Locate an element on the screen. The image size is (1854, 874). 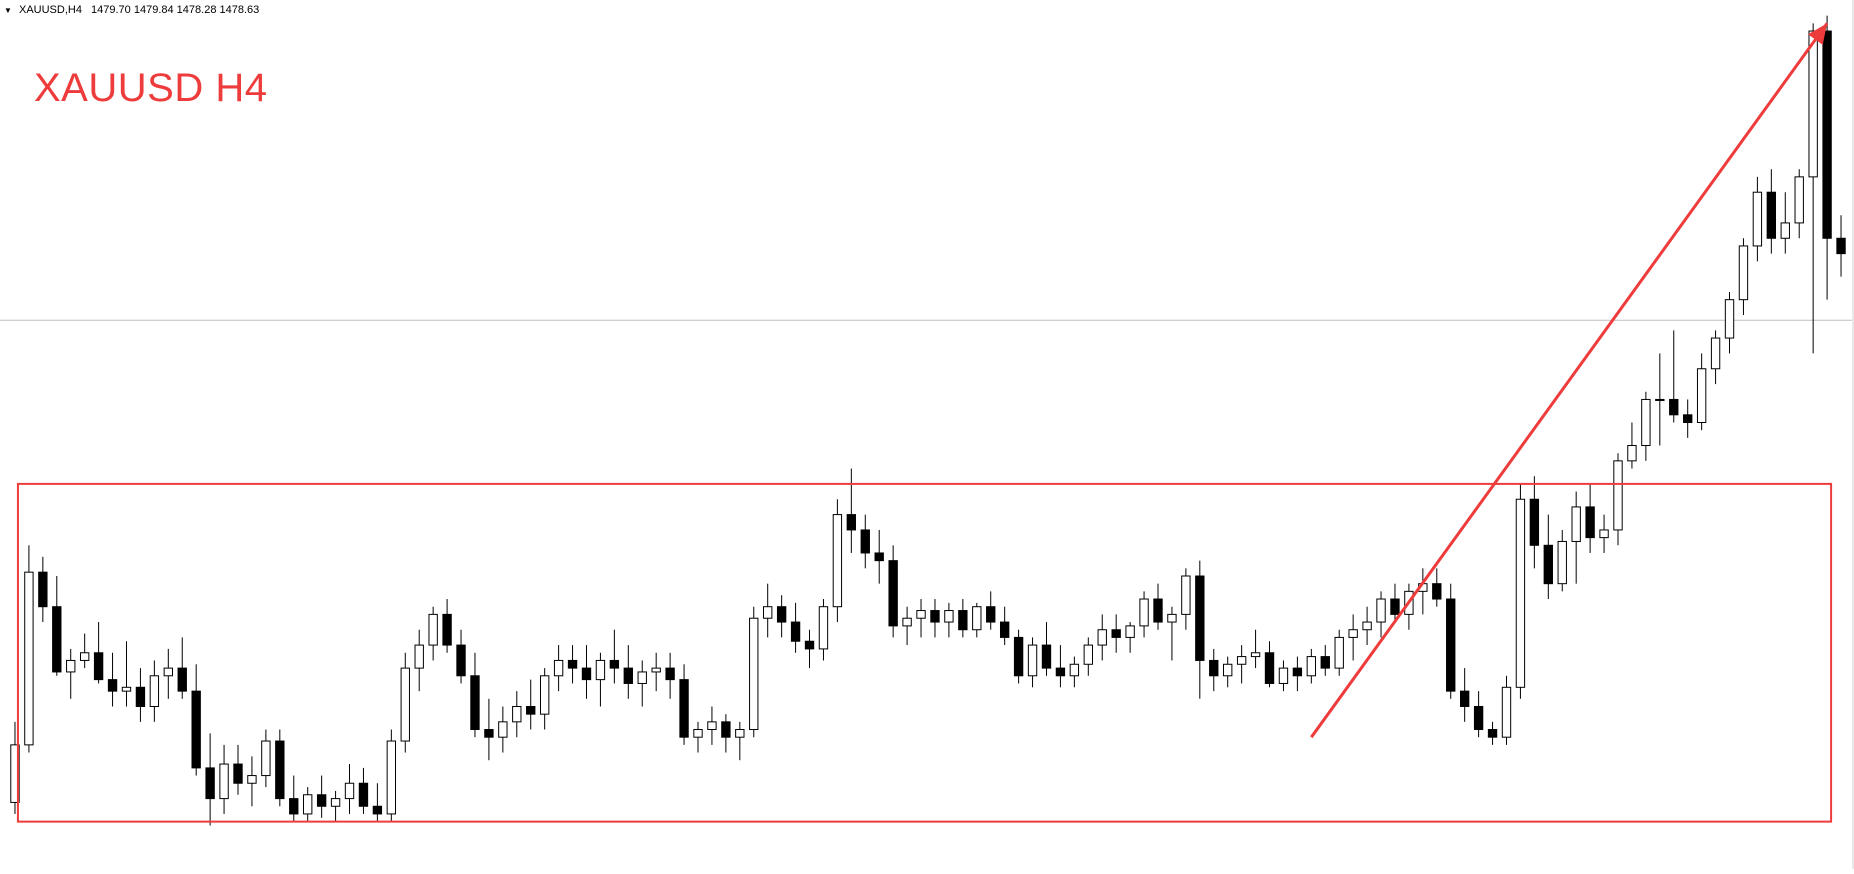
ohlc-low: 1478.28 is located at coordinates (196, 10).